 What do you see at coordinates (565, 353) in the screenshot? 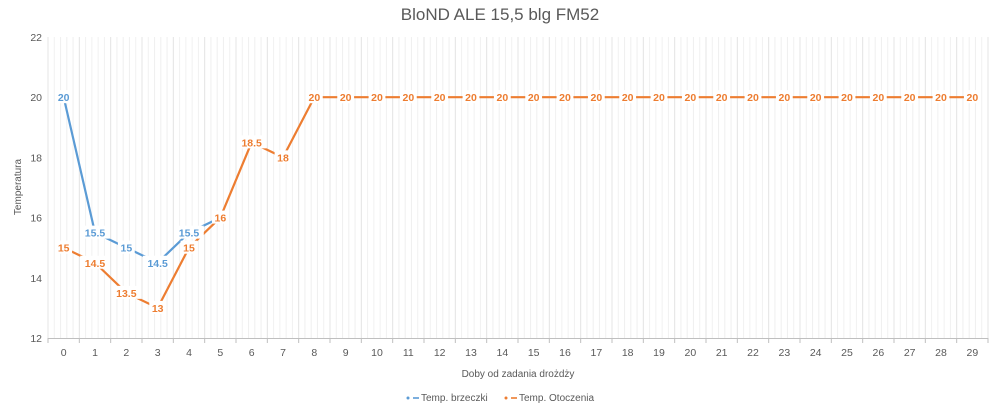
I see `x-tick-label: 16` at bounding box center [565, 353].